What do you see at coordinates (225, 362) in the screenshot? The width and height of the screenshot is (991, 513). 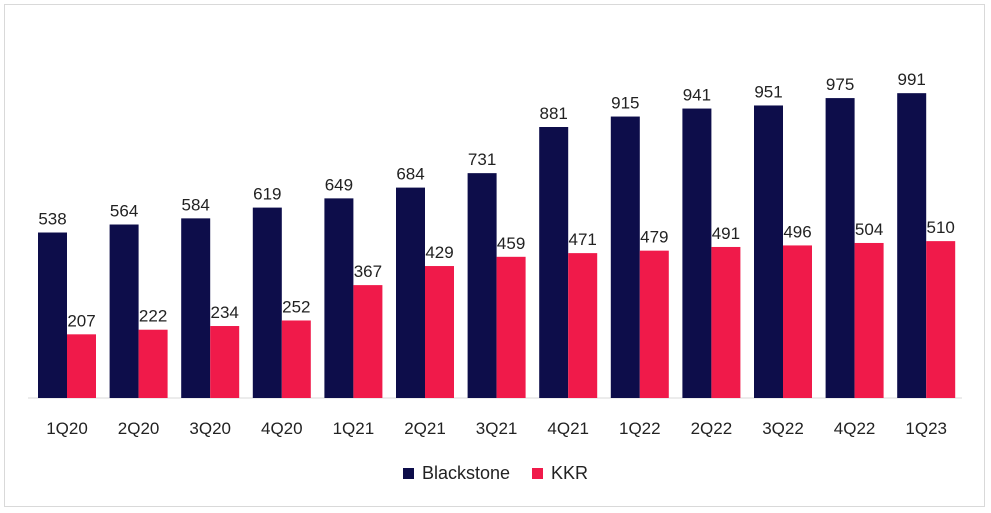 I see `bar-kkr-3q20` at bounding box center [225, 362].